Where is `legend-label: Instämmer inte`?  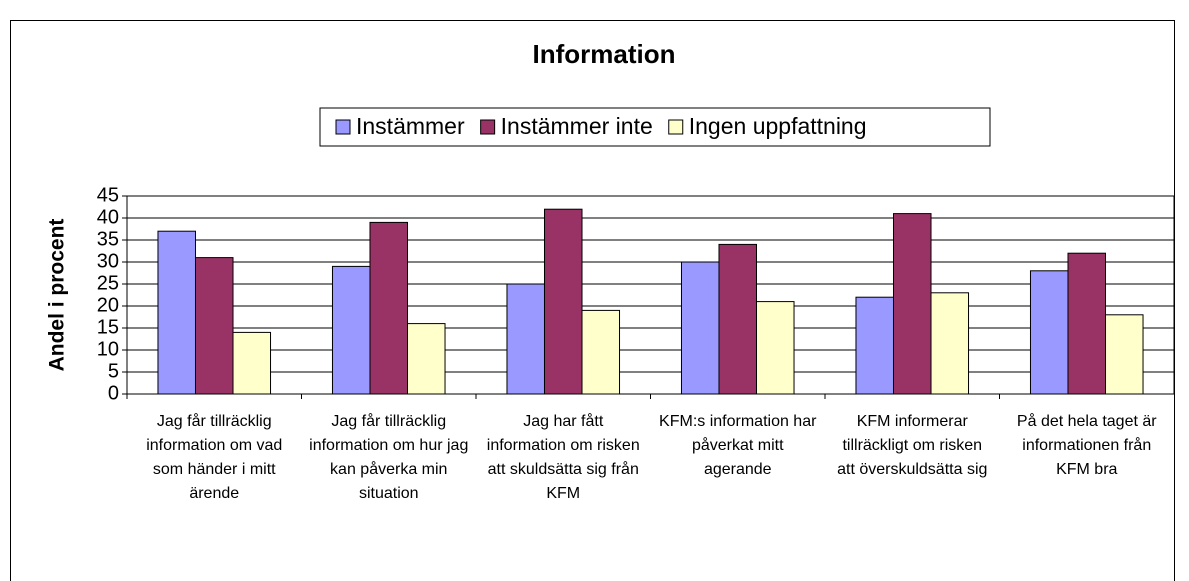 legend-label: Instämmer inte is located at coordinates (577, 126).